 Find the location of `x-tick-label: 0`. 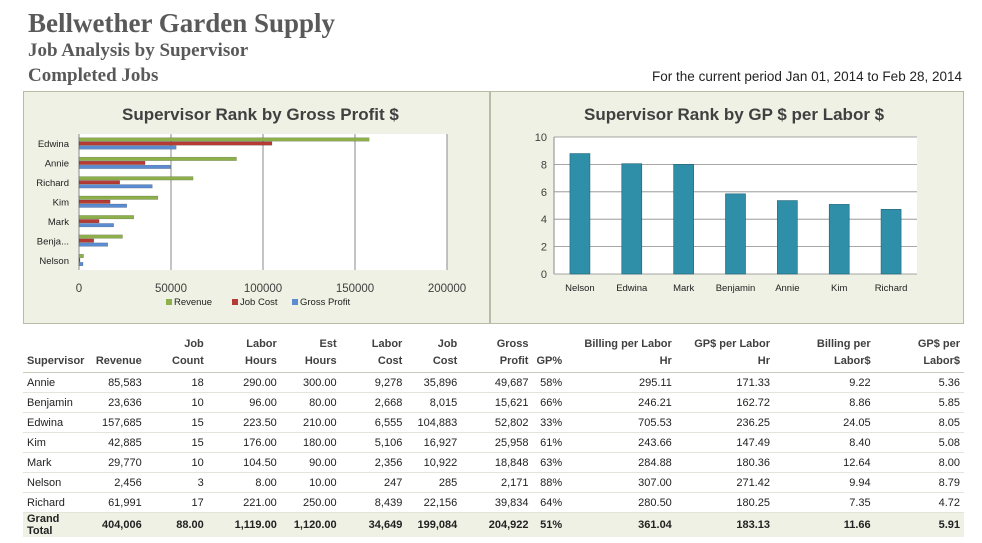

x-tick-label: 0 is located at coordinates (79, 289).